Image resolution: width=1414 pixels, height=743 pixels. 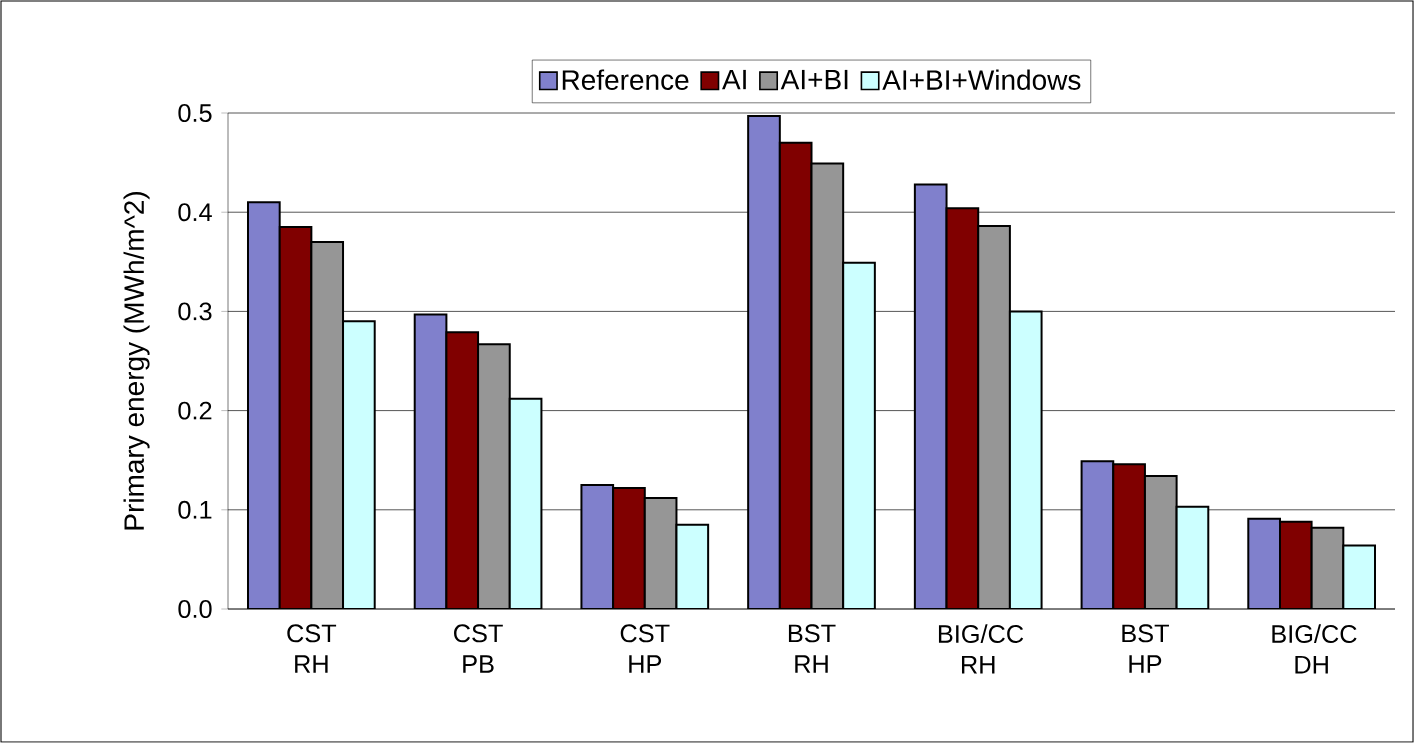 I want to click on y-tick-label: 0.5, so click(x=195, y=113).